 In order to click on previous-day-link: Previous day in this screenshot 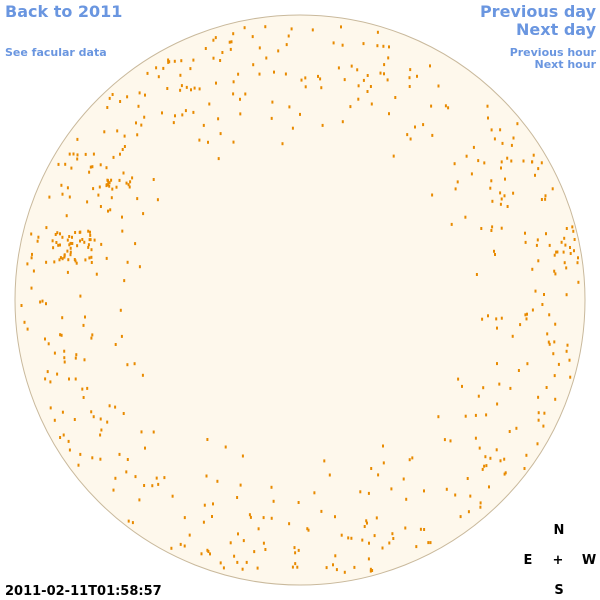, I will do `click(538, 11)`.